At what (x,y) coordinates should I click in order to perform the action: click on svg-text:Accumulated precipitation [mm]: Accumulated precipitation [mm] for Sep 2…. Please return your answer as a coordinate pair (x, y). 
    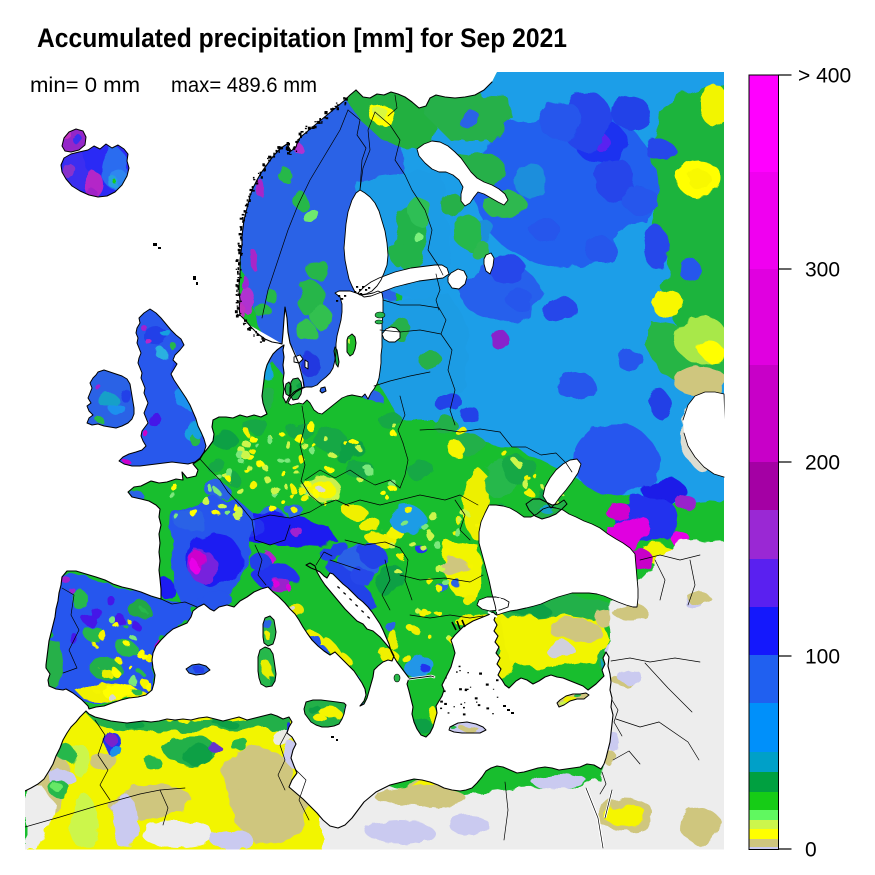
    Looking at the image, I should click on (302, 38).